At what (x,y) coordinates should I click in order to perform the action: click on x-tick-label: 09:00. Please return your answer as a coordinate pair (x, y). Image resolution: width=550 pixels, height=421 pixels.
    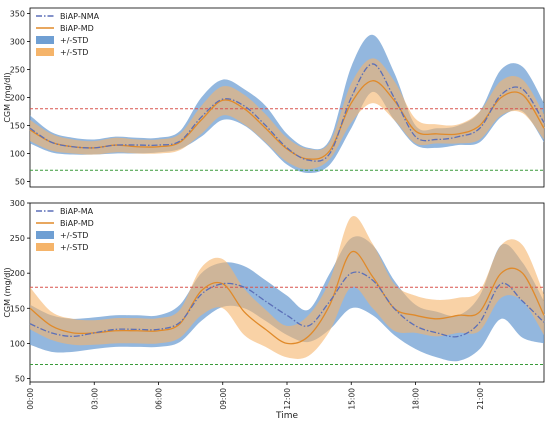
    Looking at the image, I should click on (223, 399).